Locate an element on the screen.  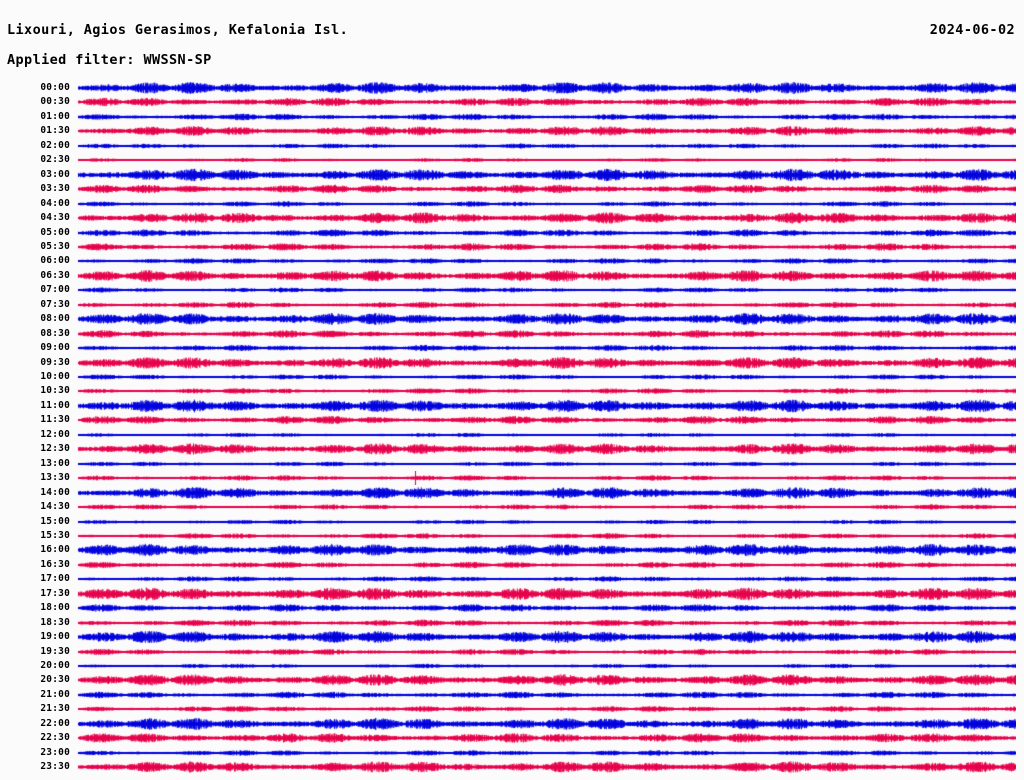
trace-row: 08:30 is located at coordinates (508, 333).